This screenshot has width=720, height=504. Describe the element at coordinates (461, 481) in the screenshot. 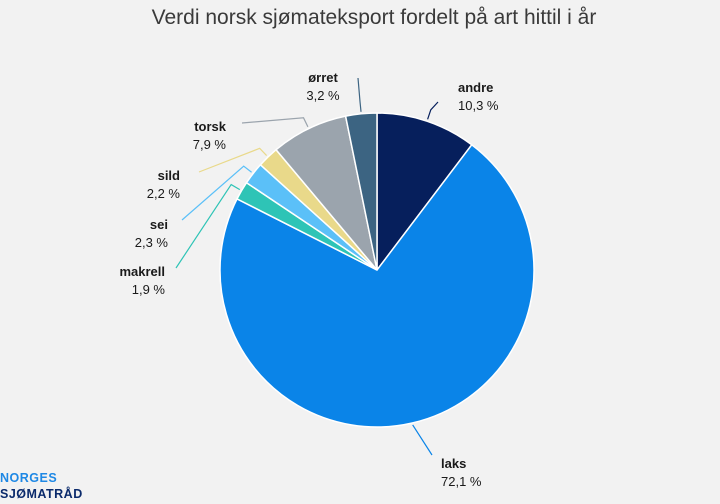

I see `slice-value-laks: 72,1 %` at that location.